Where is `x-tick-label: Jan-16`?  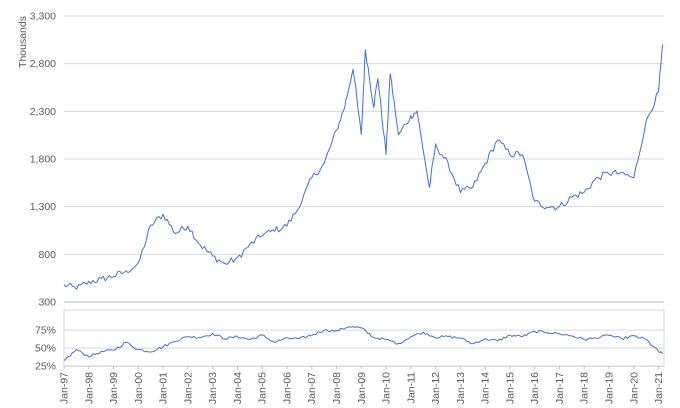 x-tick-label: Jan-16 is located at coordinates (535, 388).